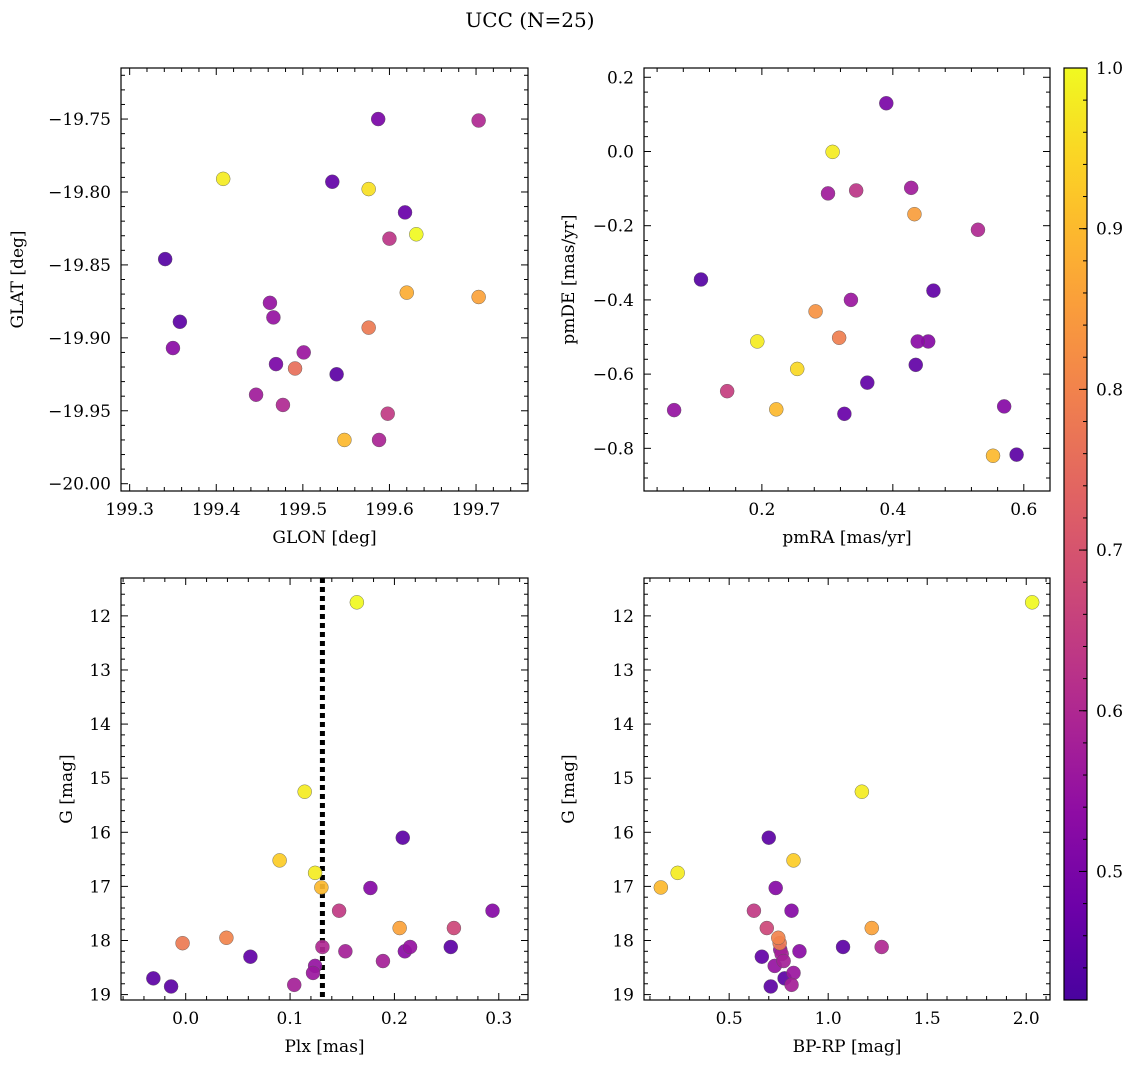  I want to click on x-tick-label: 0.1, so click(290, 1019).